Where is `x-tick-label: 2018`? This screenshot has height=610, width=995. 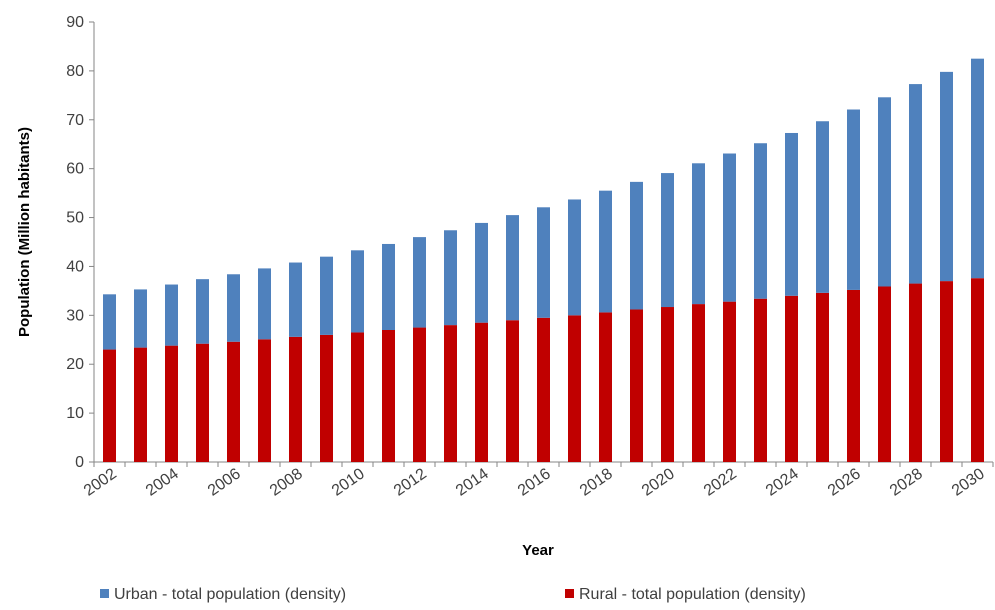 x-tick-label: 2018 is located at coordinates (596, 482).